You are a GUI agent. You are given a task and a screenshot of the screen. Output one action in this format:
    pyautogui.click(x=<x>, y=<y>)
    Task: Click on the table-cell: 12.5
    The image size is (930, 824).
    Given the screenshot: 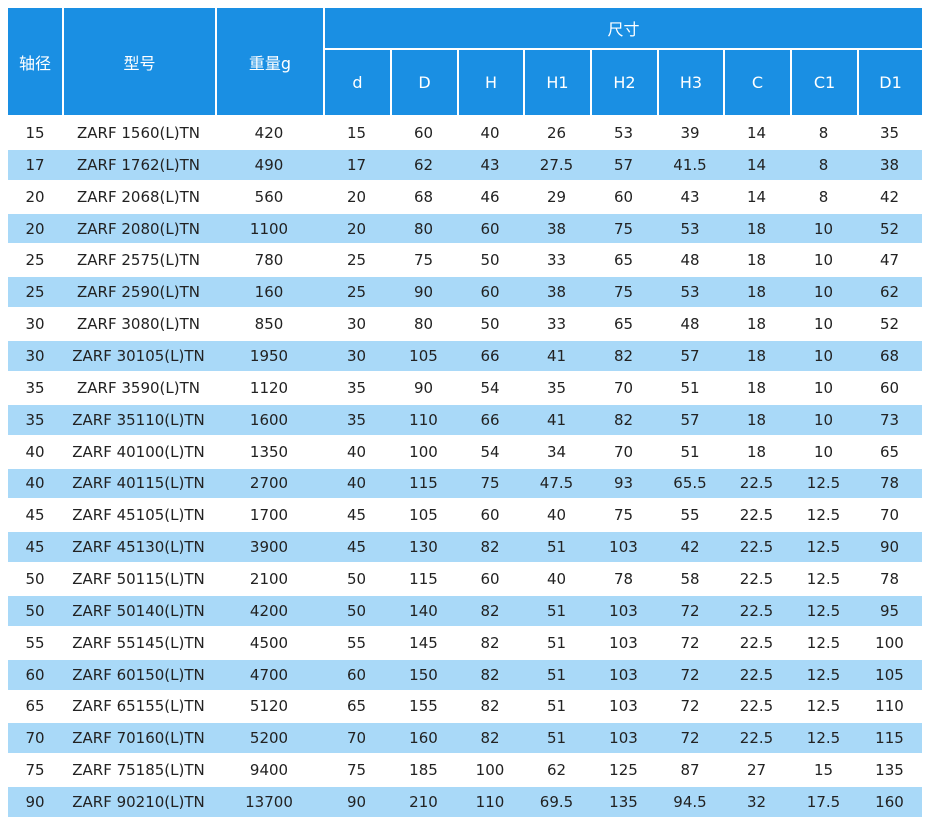 What is the action you would take?
    pyautogui.click(x=823, y=515)
    